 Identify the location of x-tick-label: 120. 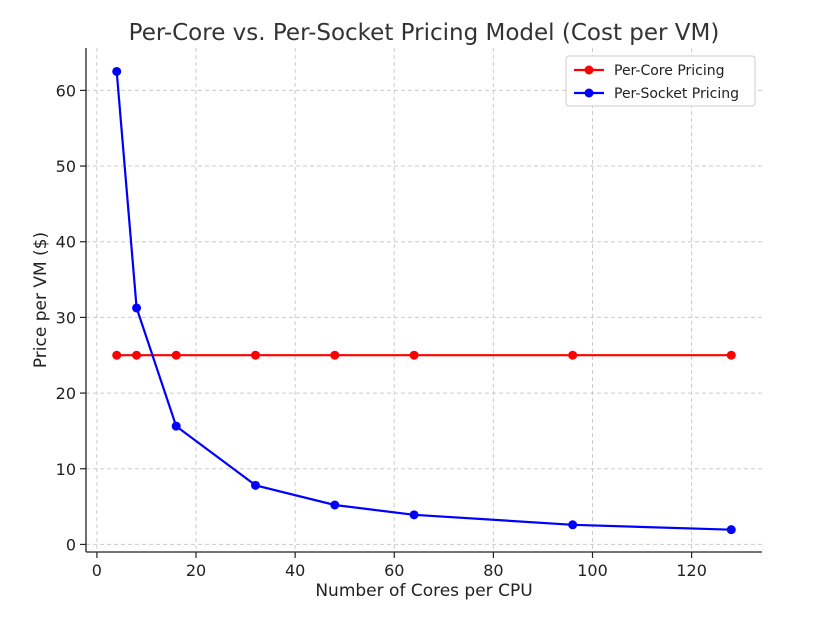
(691, 570).